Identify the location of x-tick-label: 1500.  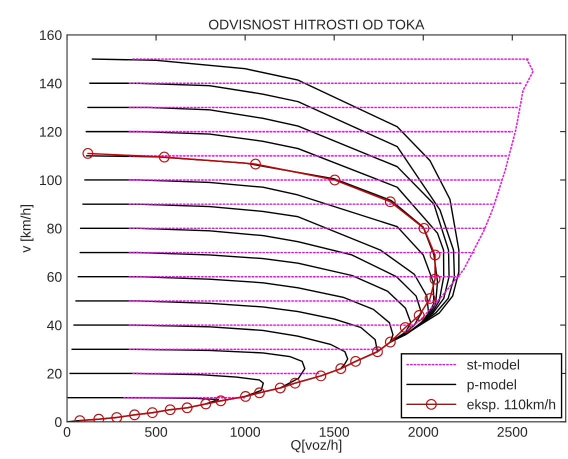
(335, 432).